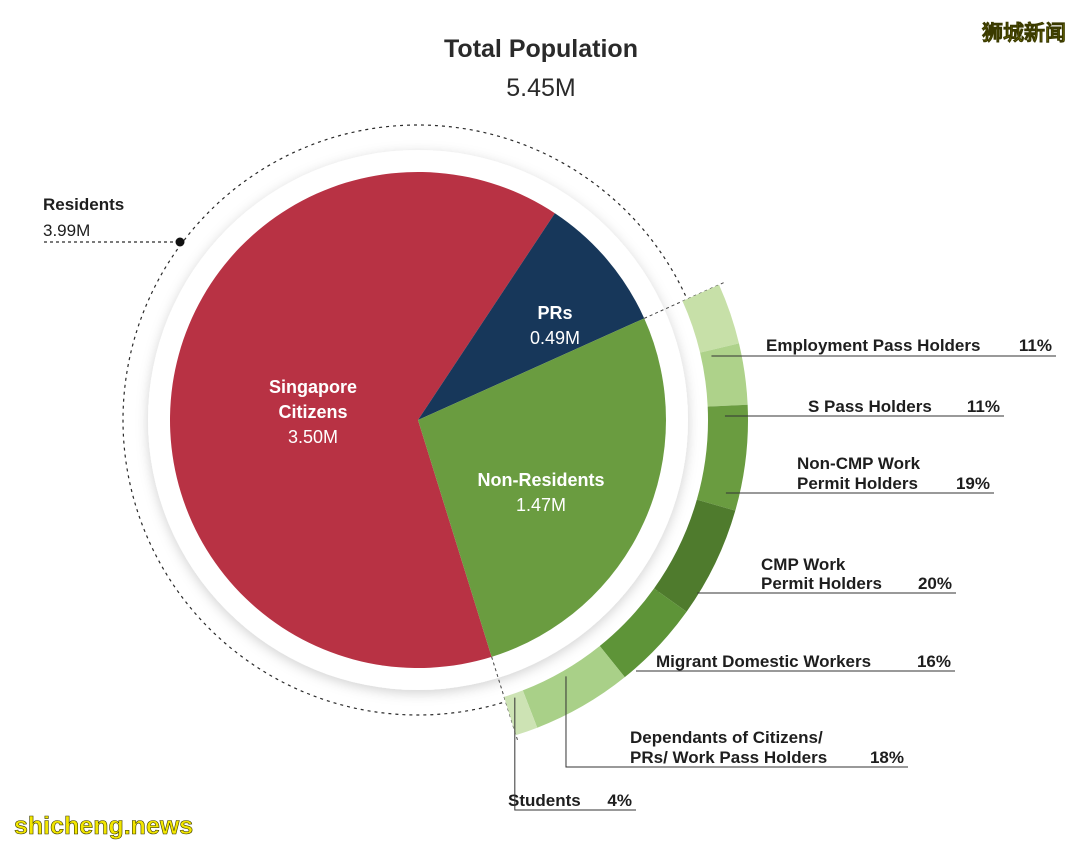 The height and width of the screenshot is (845, 1080). I want to click on callout-pct-cmp-work-permit-holders: 20%, so click(935, 583).